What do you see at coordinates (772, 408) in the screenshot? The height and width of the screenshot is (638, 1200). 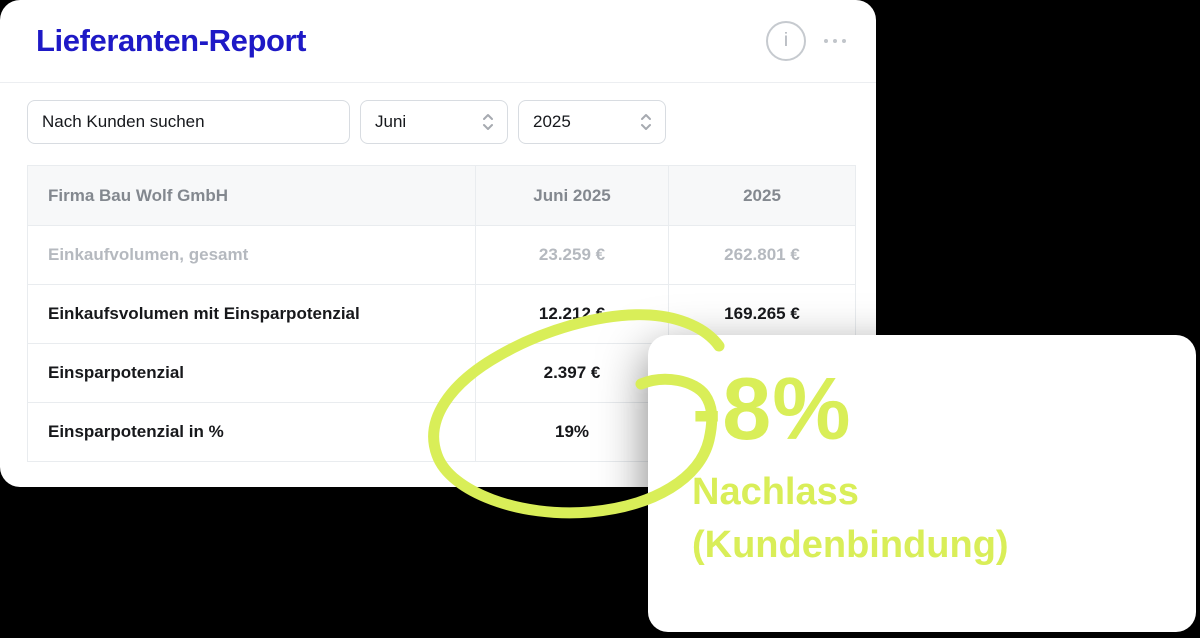 I see `discount-value: -8%` at bounding box center [772, 408].